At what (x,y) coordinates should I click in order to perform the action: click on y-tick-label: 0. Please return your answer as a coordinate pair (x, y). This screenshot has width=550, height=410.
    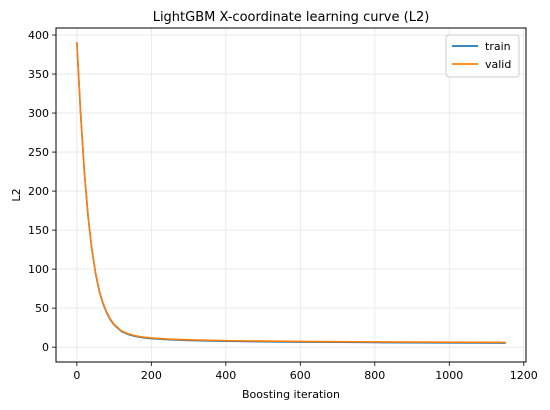
    Looking at the image, I should click on (45, 347).